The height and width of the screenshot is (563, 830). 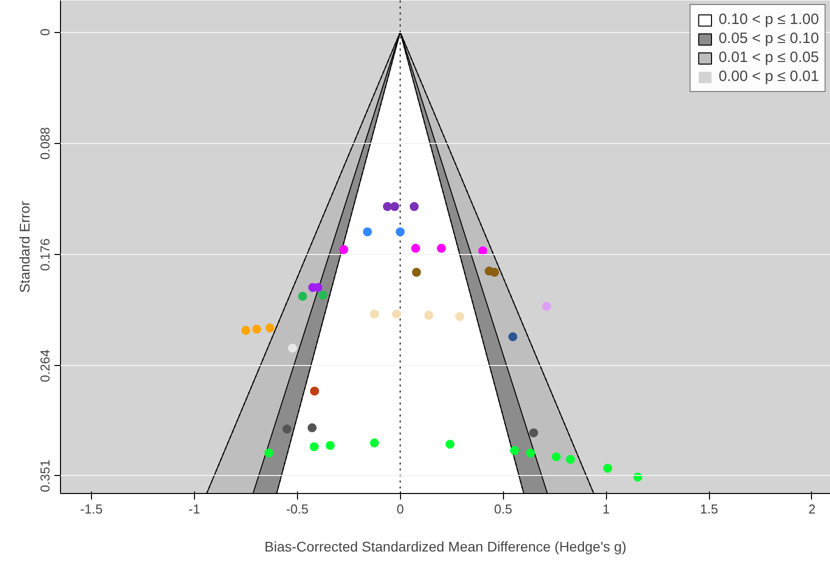 What do you see at coordinates (768, 57) in the screenshot?
I see `legend-label: 0.01 < p ≤ 0.05` at bounding box center [768, 57].